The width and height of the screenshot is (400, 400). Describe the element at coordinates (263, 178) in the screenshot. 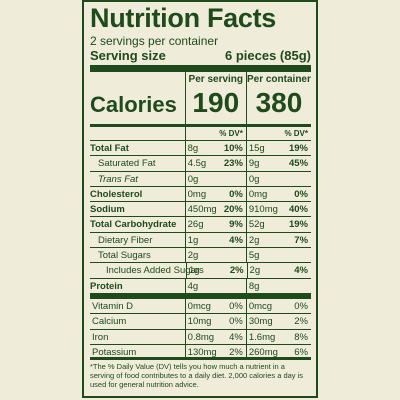

I see `amount-per-container: 0g` at that location.